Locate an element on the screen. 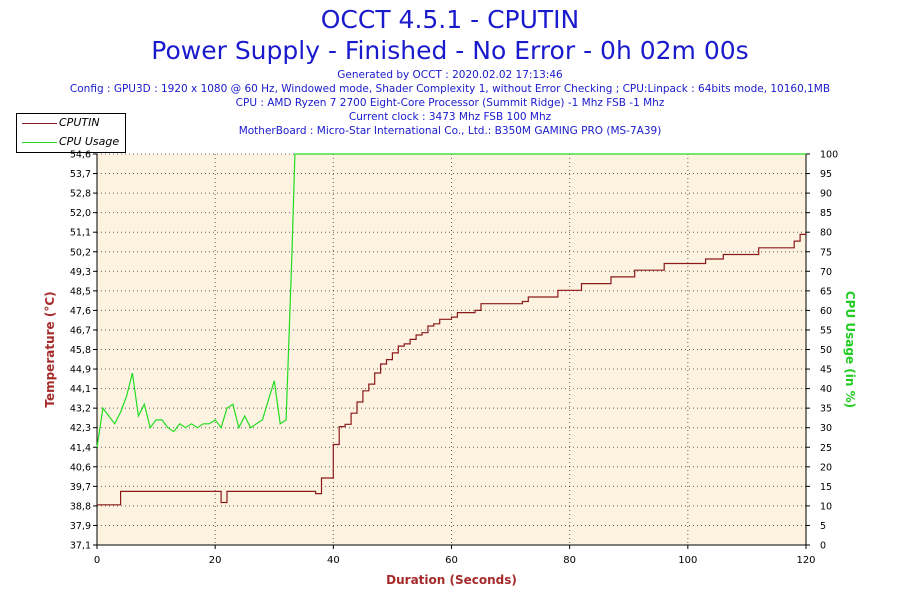 The width and height of the screenshot is (900, 600). y-tick-label: 49,3 is located at coordinates (80, 272).